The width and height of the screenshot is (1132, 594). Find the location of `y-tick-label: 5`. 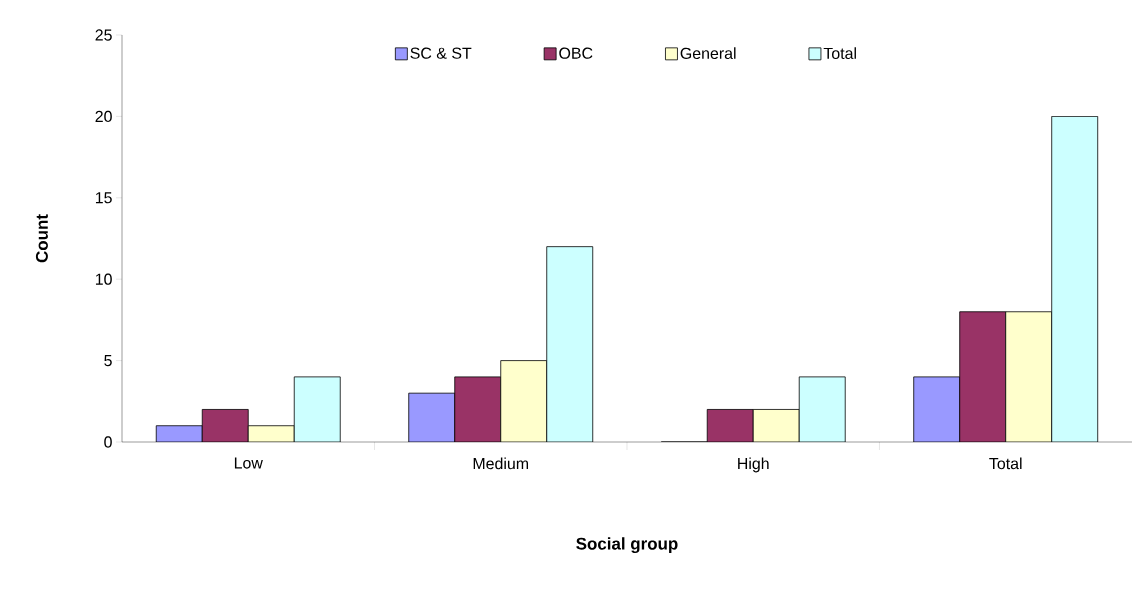

y-tick-label: 5 is located at coordinates (108, 361).